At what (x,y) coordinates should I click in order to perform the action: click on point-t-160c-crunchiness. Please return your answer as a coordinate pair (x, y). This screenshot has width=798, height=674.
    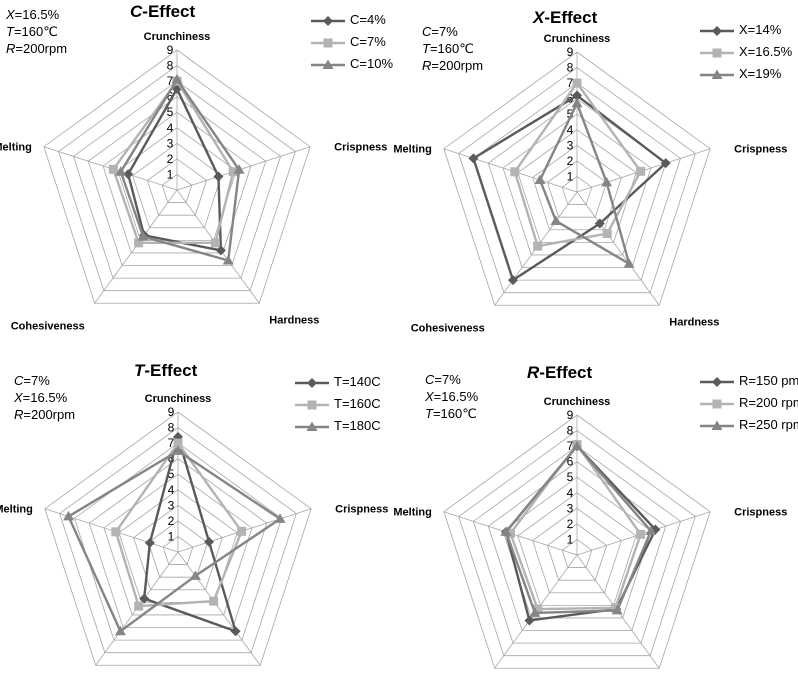
    Looking at the image, I should click on (178, 443).